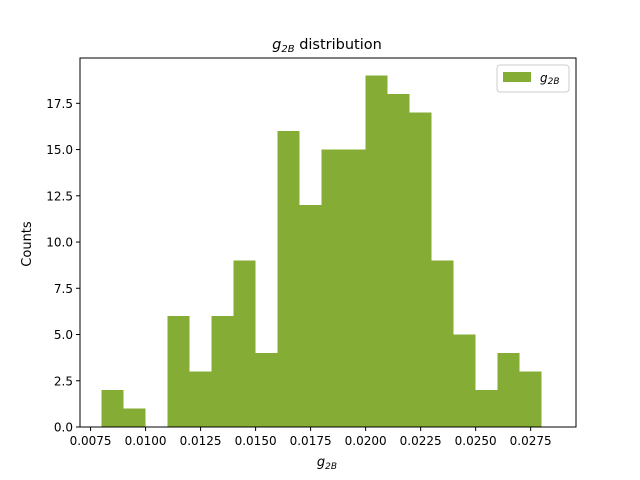 This screenshot has height=480, width=640. Describe the element at coordinates (63, 266) in the screenshot. I see `y-ticks: 0.0 2.5 5.0 7.5 10.0 12.5 15.0 17.5` at that location.